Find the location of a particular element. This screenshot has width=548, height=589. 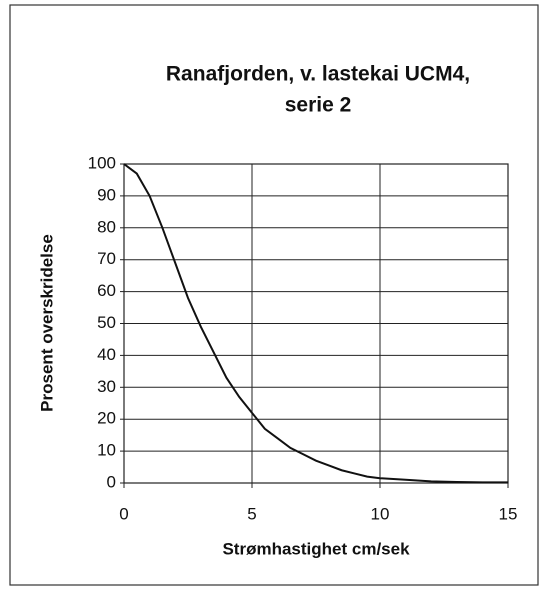

x-tick-label: 0 is located at coordinates (123, 513).